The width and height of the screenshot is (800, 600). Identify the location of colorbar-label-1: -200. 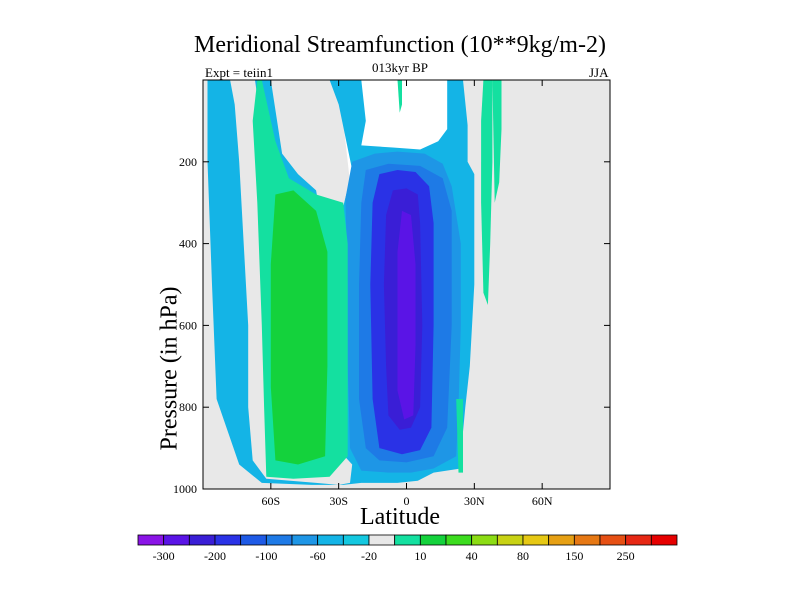
(215, 556).